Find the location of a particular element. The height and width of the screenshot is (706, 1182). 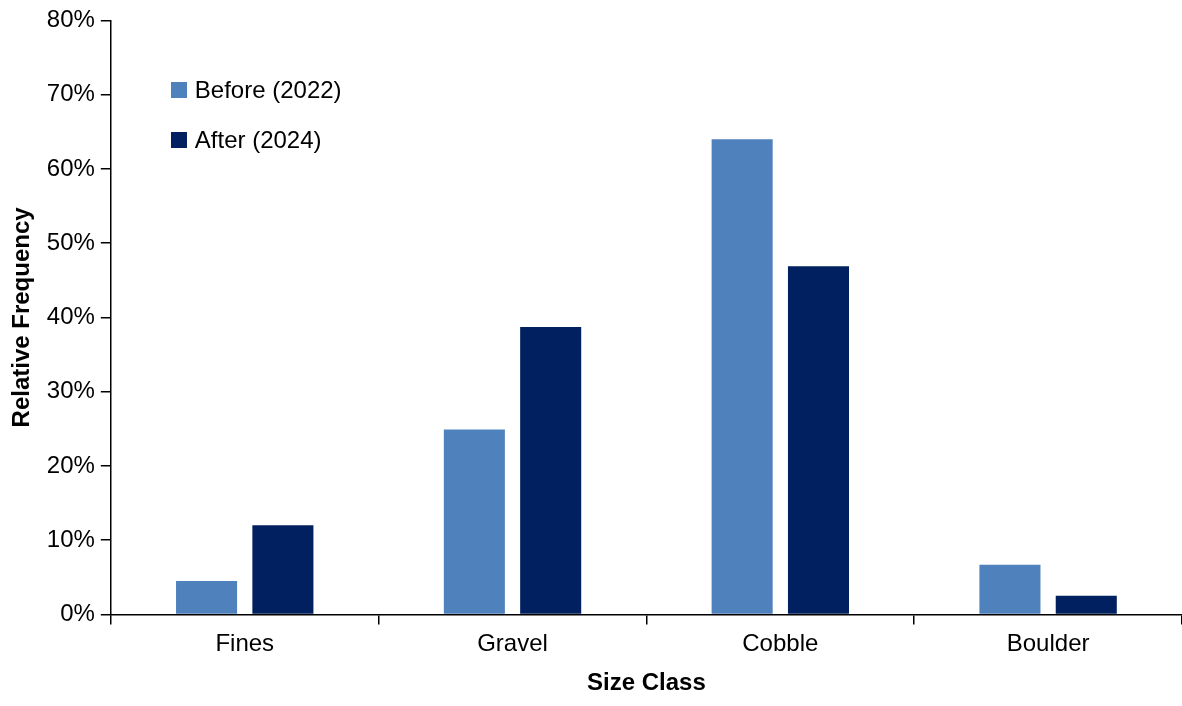

y-tick-label: 30% is located at coordinates (70, 390).